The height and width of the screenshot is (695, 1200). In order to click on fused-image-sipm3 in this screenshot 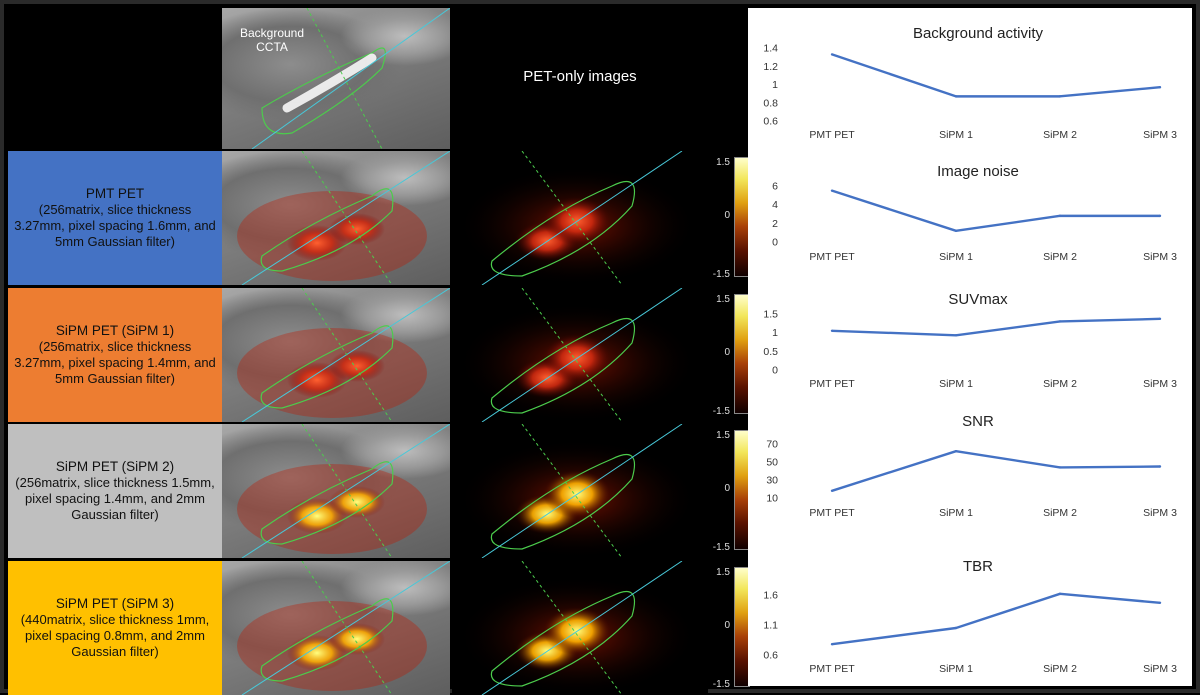, I will do `click(336, 628)`.